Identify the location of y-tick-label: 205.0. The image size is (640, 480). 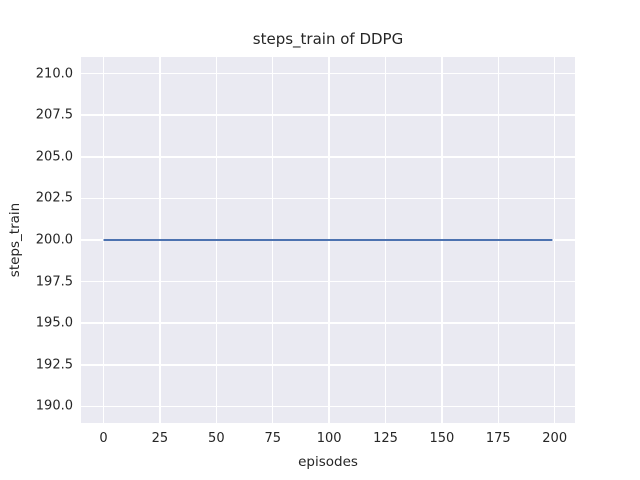
(54, 157).